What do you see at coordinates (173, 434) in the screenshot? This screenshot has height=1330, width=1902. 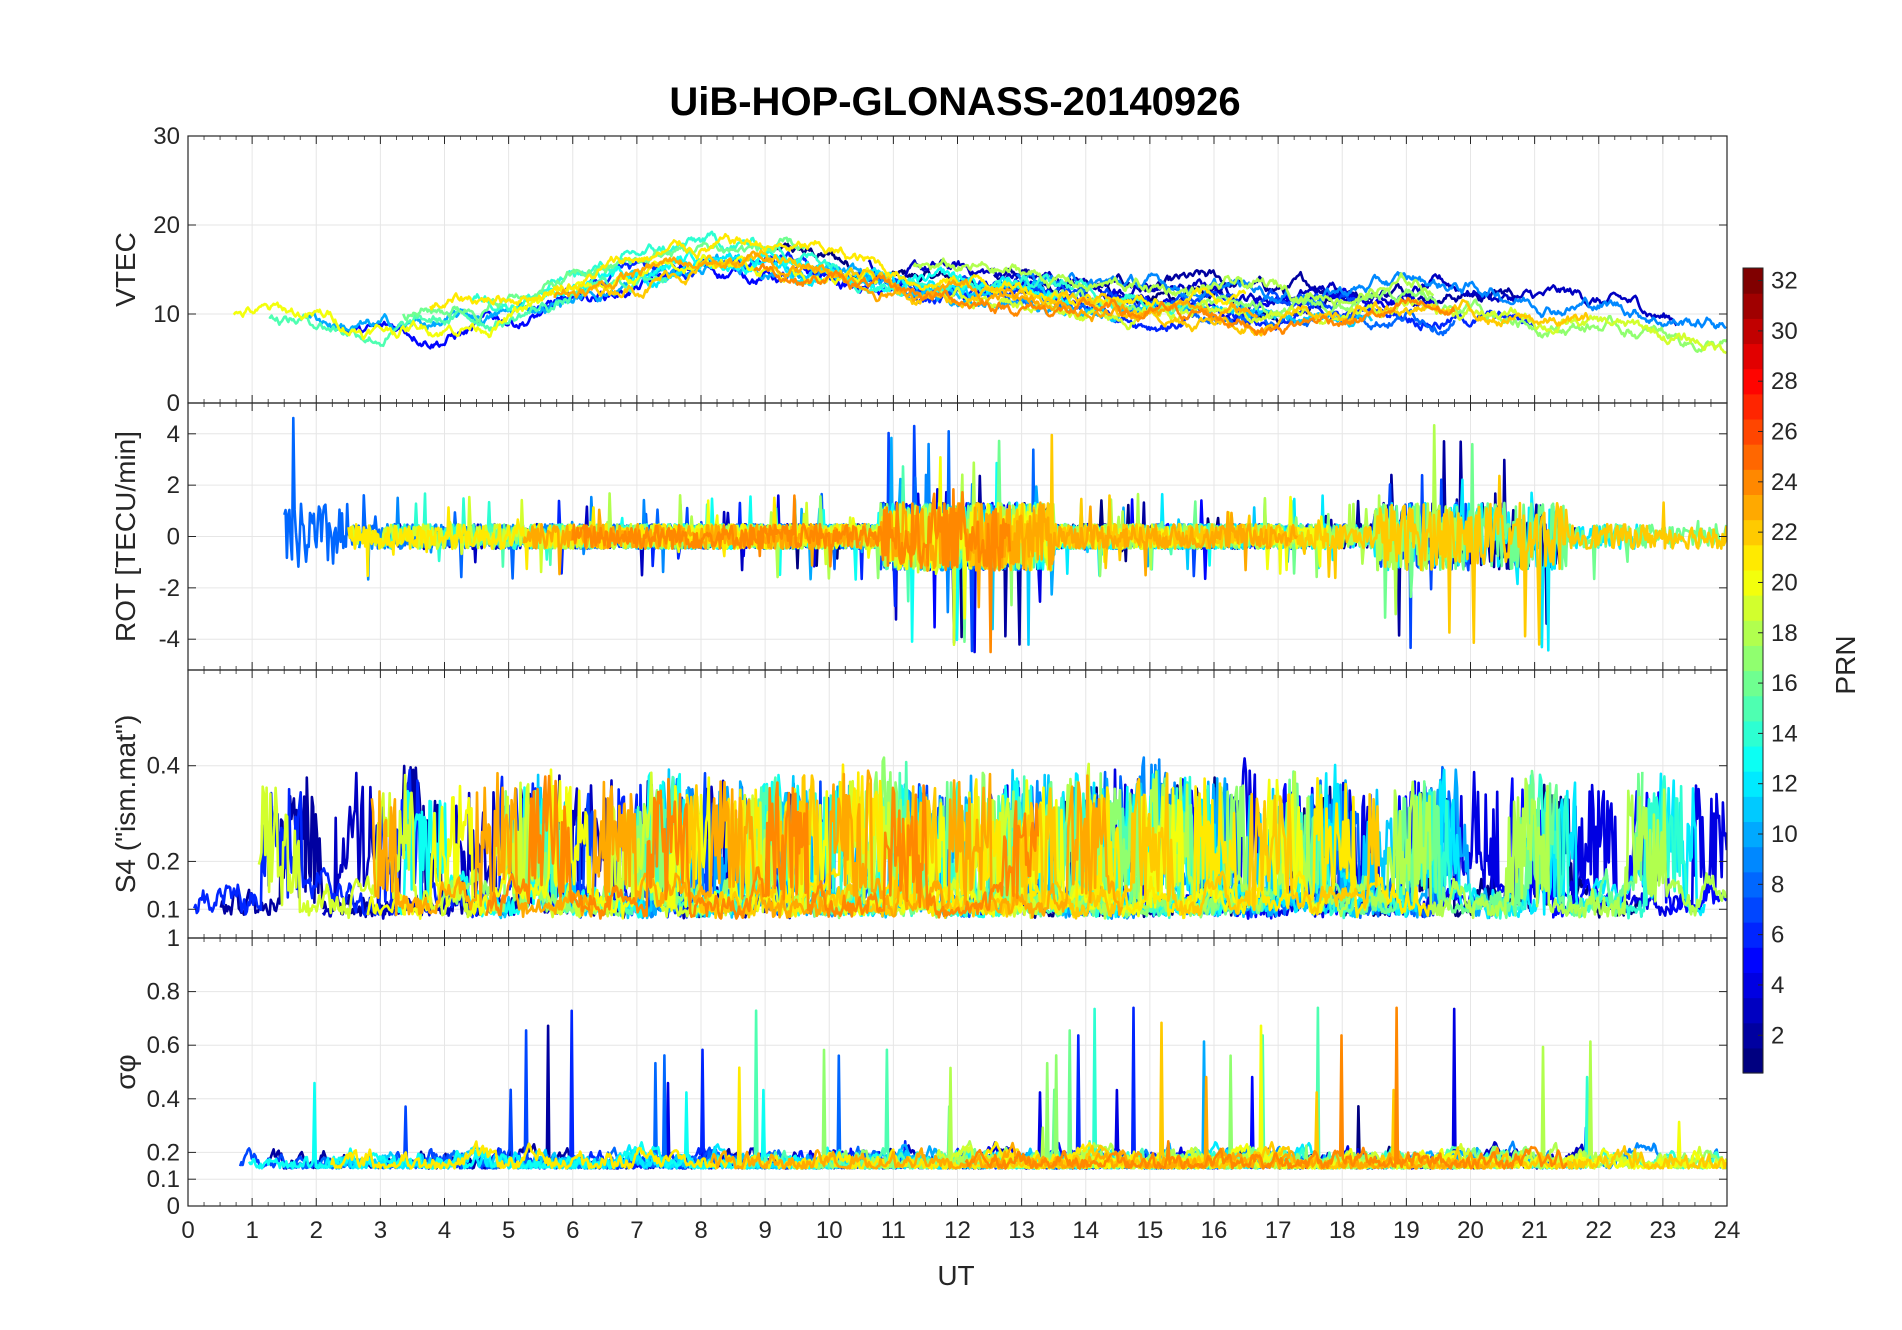 I see `y-tick-label: 4` at bounding box center [173, 434].